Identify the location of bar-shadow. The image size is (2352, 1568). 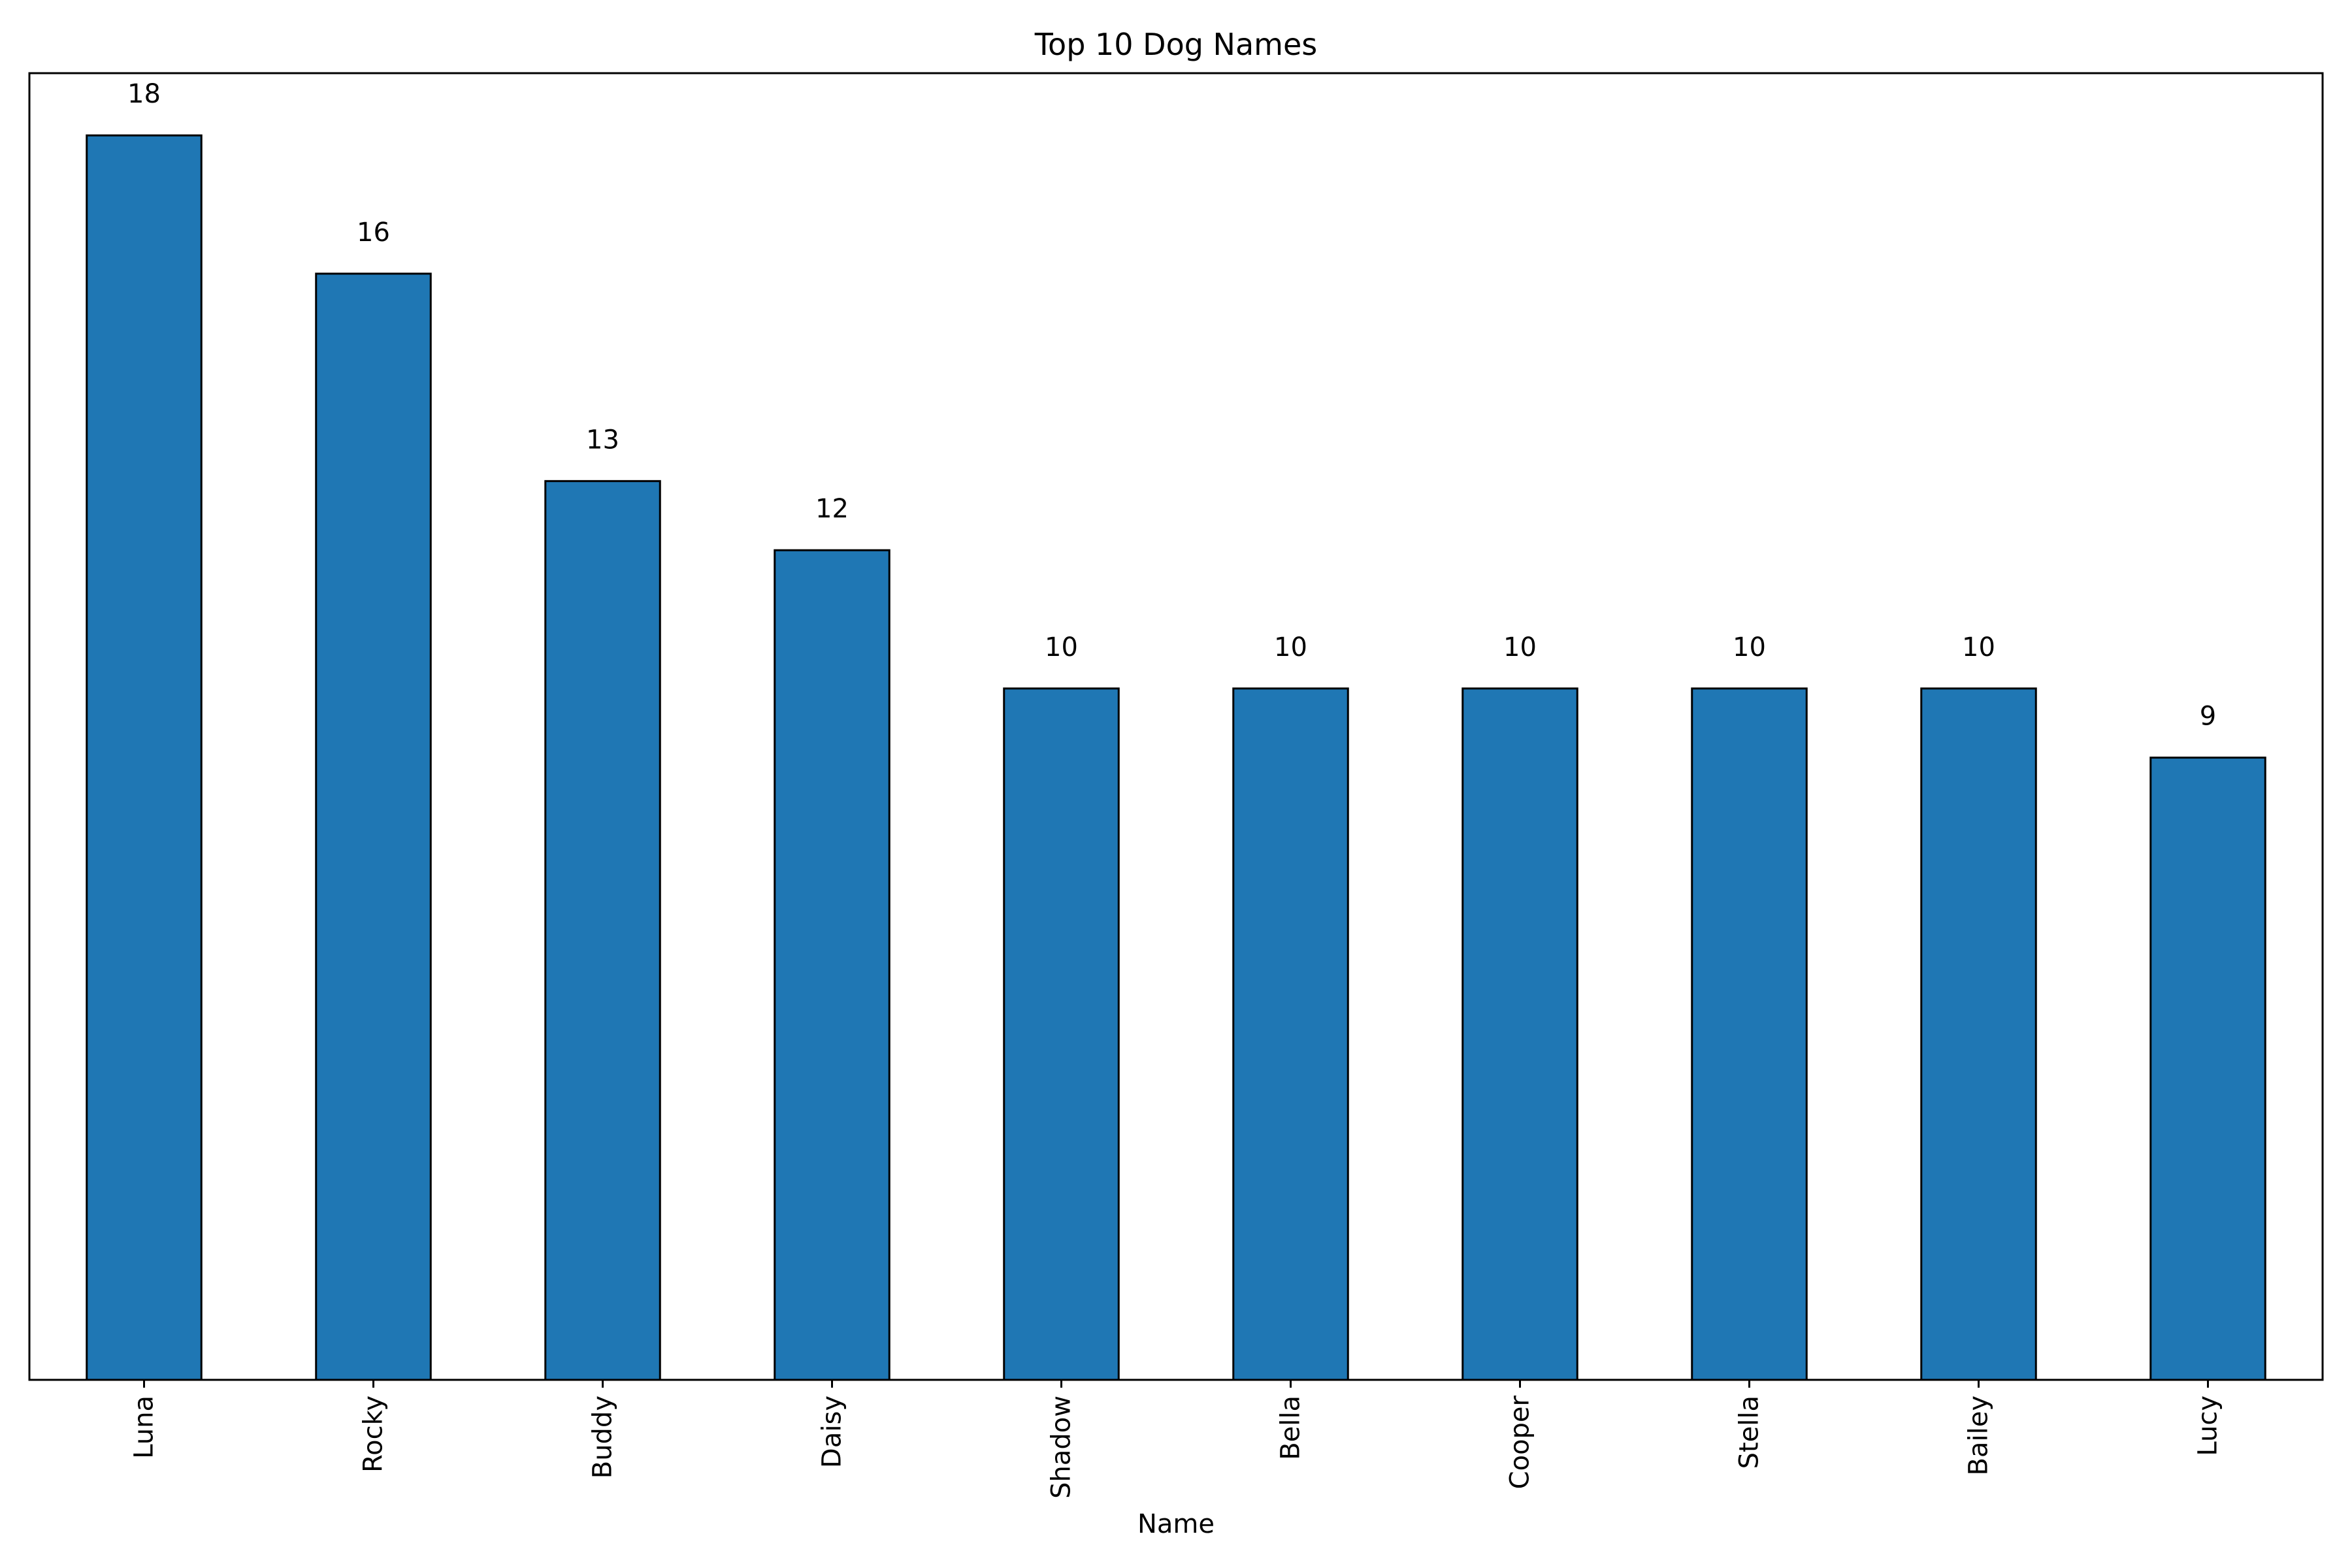
(1061, 1034).